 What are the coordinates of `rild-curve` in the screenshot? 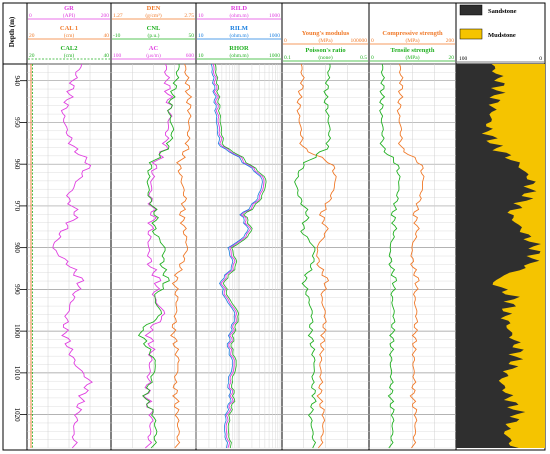 It's located at (238, 256).